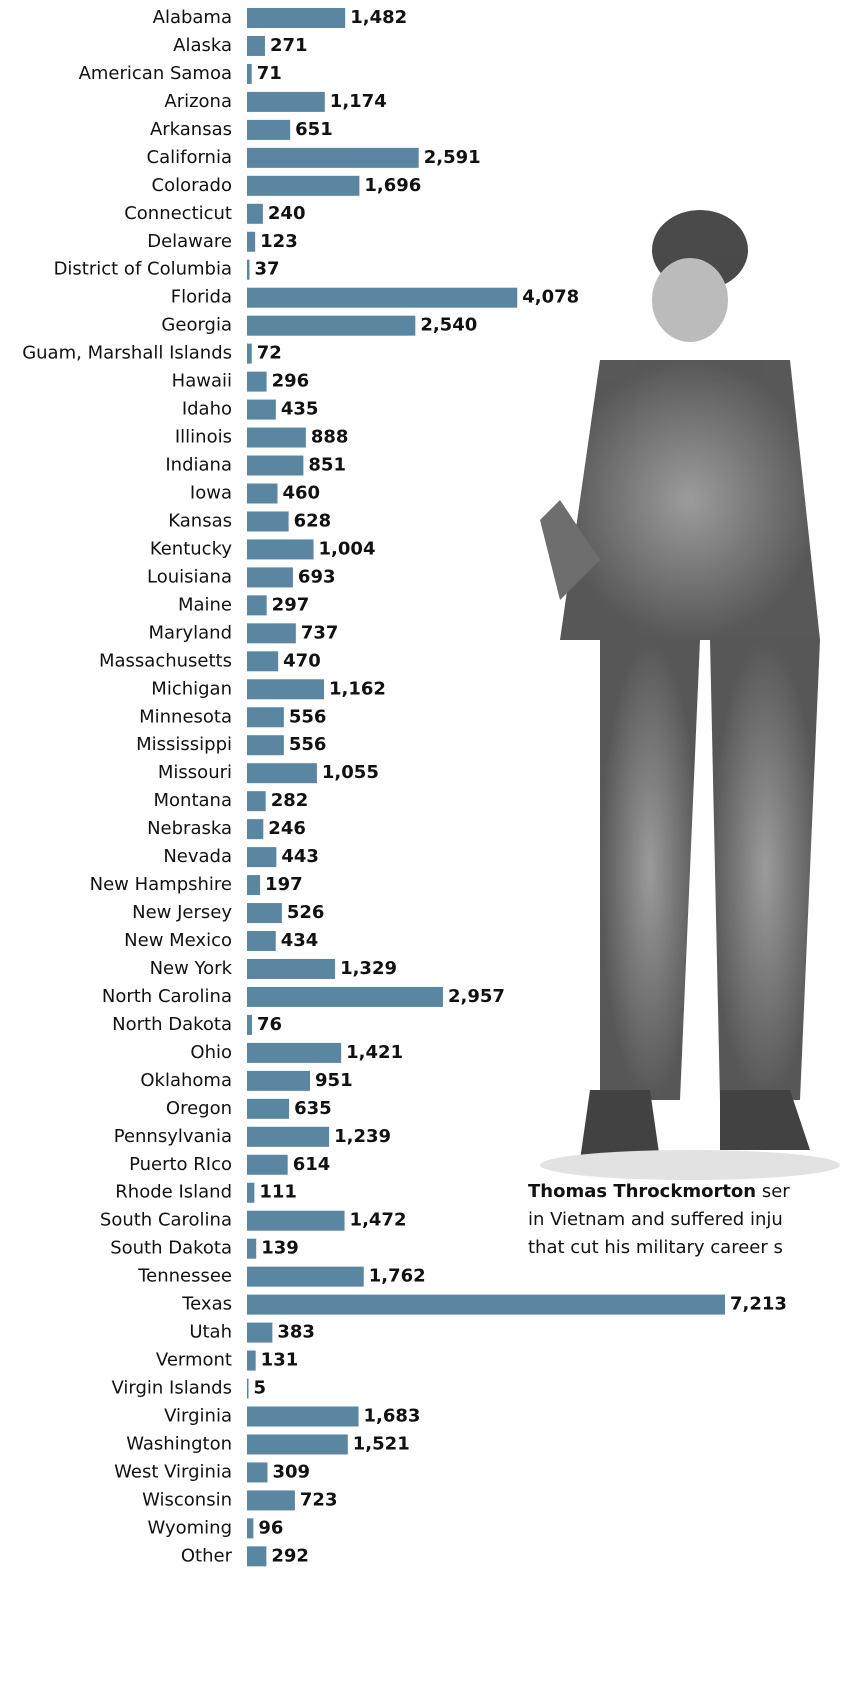 This screenshot has width=849, height=1697. Describe the element at coordinates (476, 996) in the screenshot. I see `value-label: 2,957` at that location.